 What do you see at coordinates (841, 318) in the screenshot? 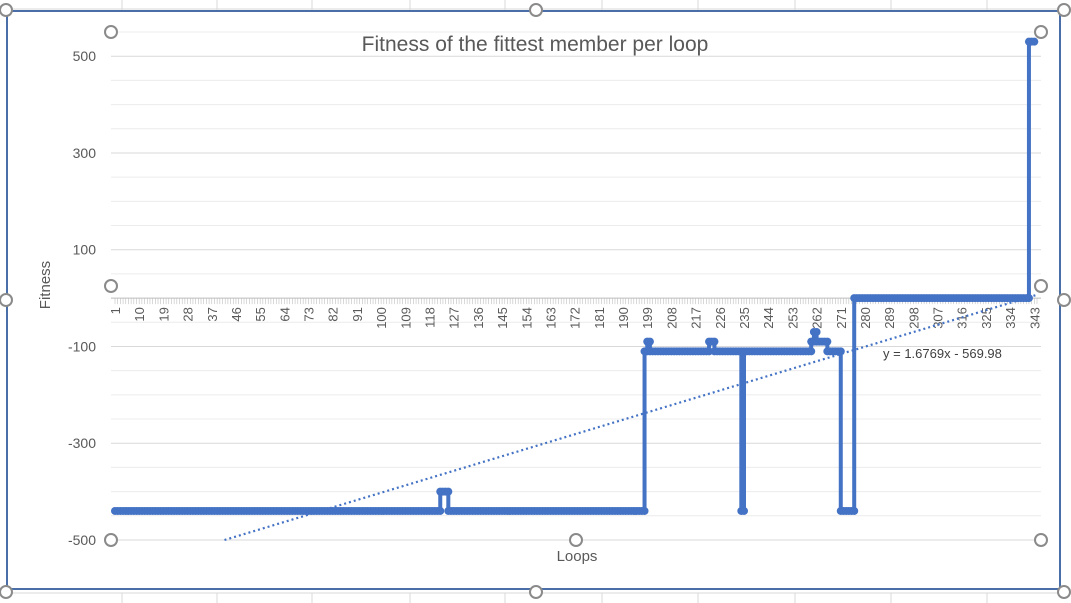
I see `x-tick-label: 271` at bounding box center [841, 318].